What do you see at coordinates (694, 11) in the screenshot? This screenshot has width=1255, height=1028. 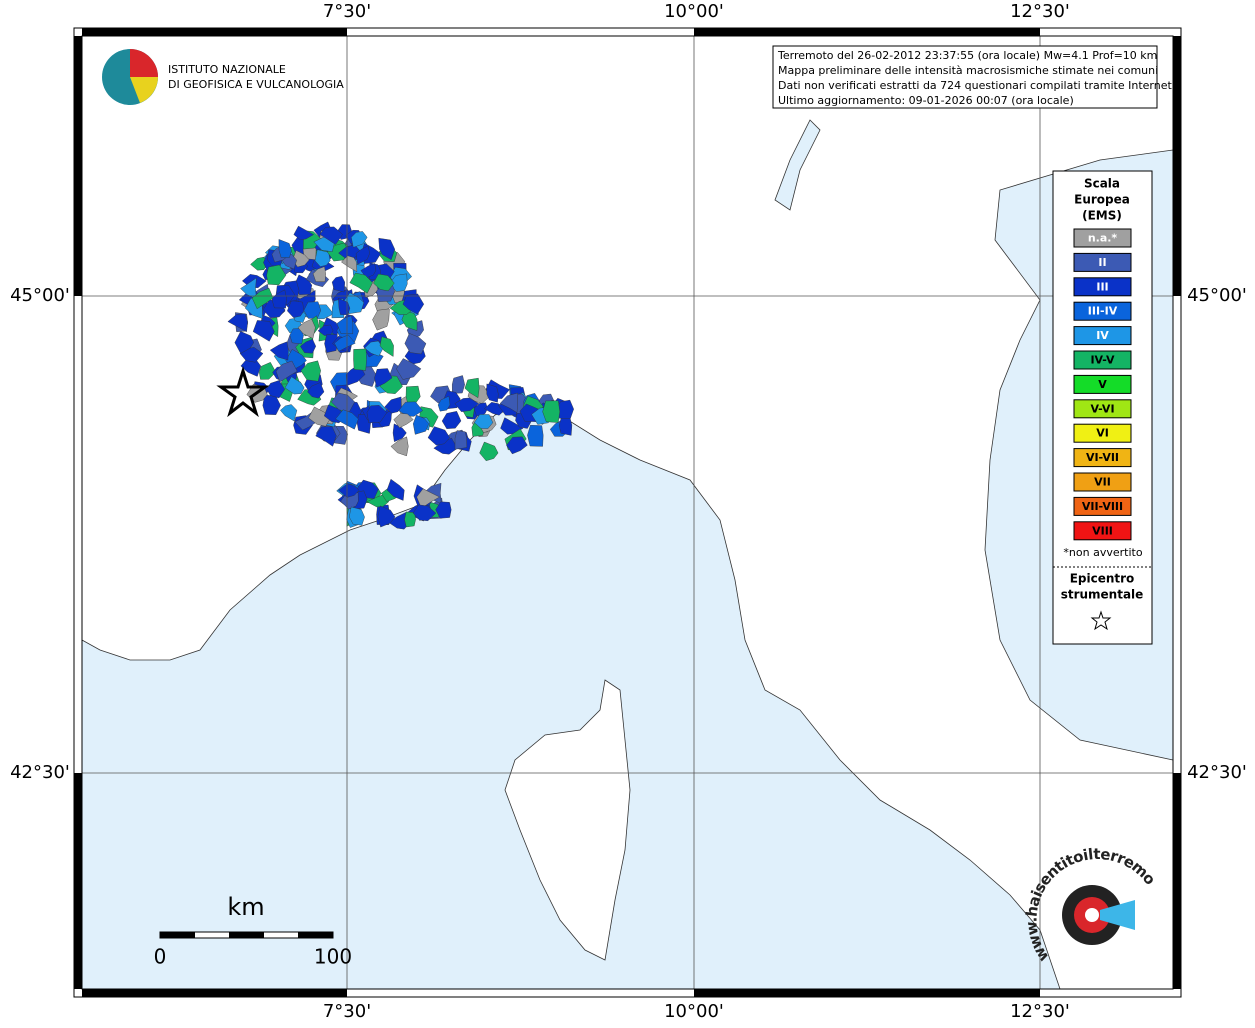 I see `lon-label: 10°00'` at bounding box center [694, 11].